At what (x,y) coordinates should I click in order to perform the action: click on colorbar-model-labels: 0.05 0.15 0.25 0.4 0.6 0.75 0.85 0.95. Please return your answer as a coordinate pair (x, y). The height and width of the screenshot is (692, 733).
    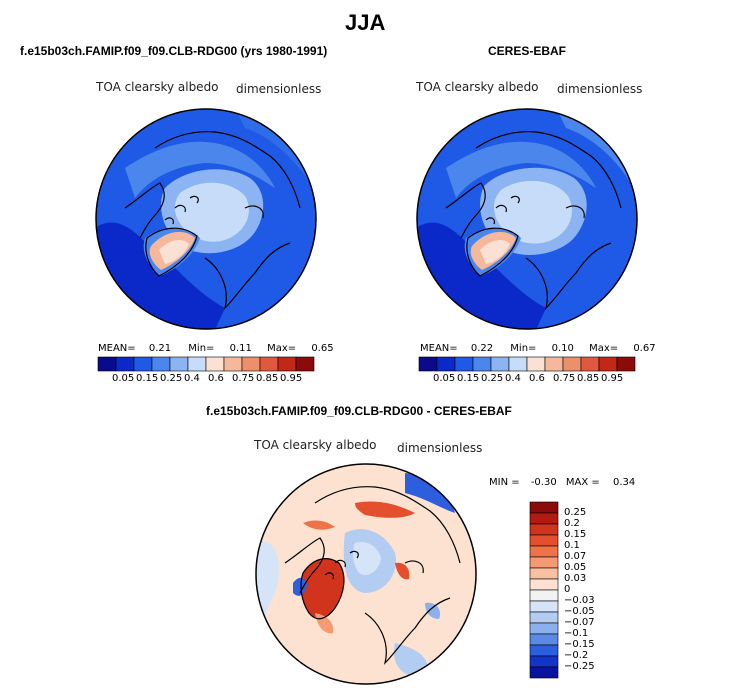
    Looking at the image, I should click on (206, 380).